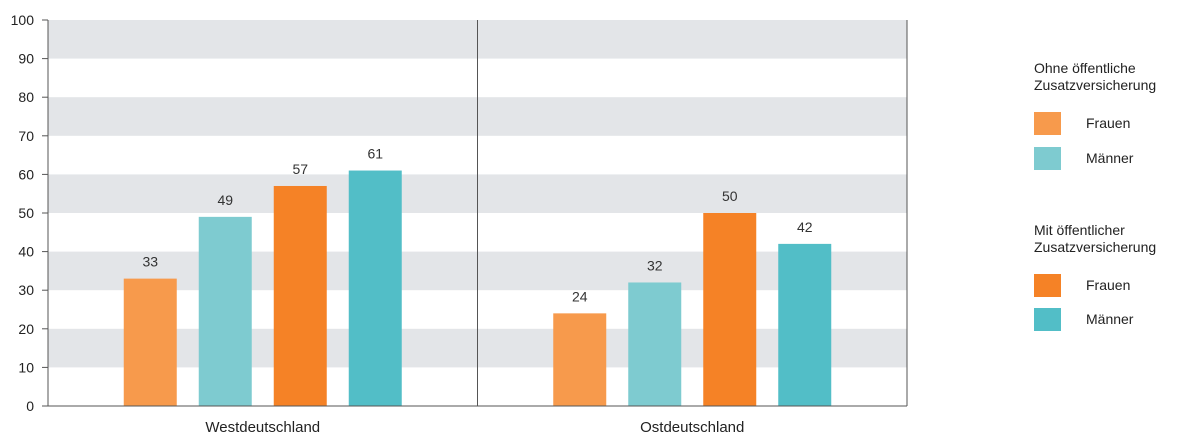  Describe the element at coordinates (26, 290) in the screenshot. I see `y-tick-label: 30` at that location.